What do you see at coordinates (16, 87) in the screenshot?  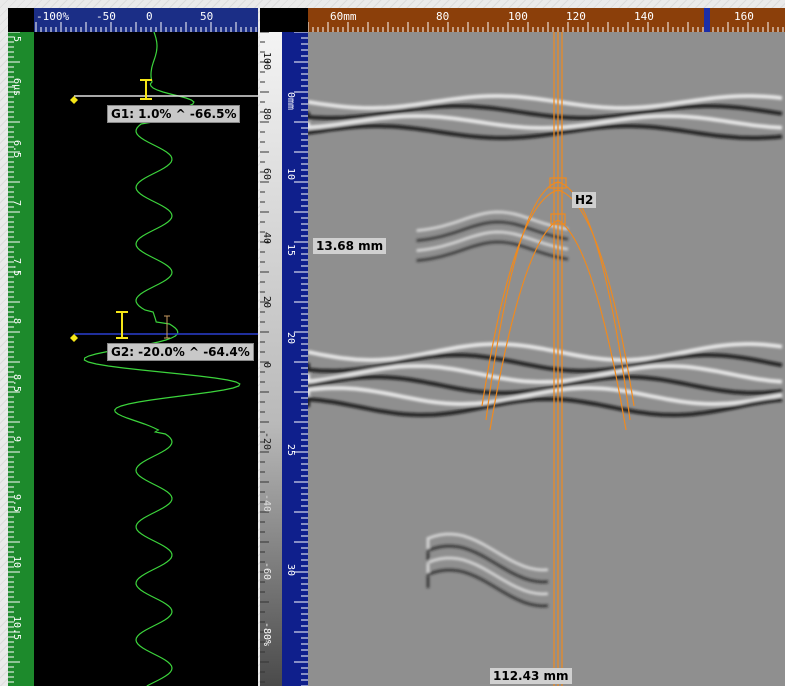 I see `ascan-time-label: 6μs` at bounding box center [16, 87].